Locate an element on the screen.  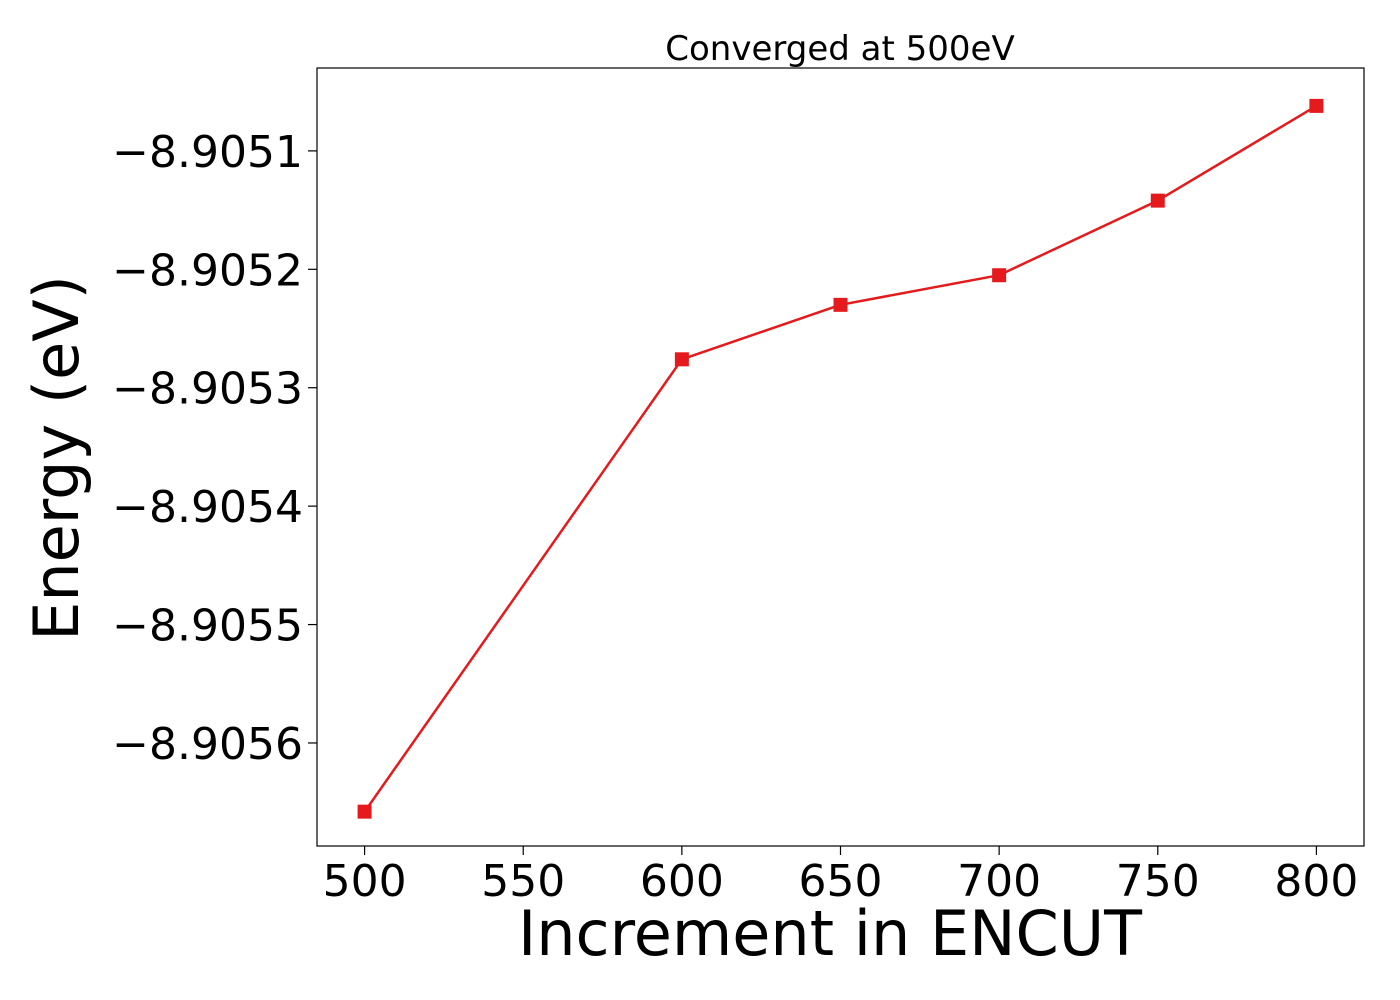
y-tick-label: −8.9051 is located at coordinates (207, 152).